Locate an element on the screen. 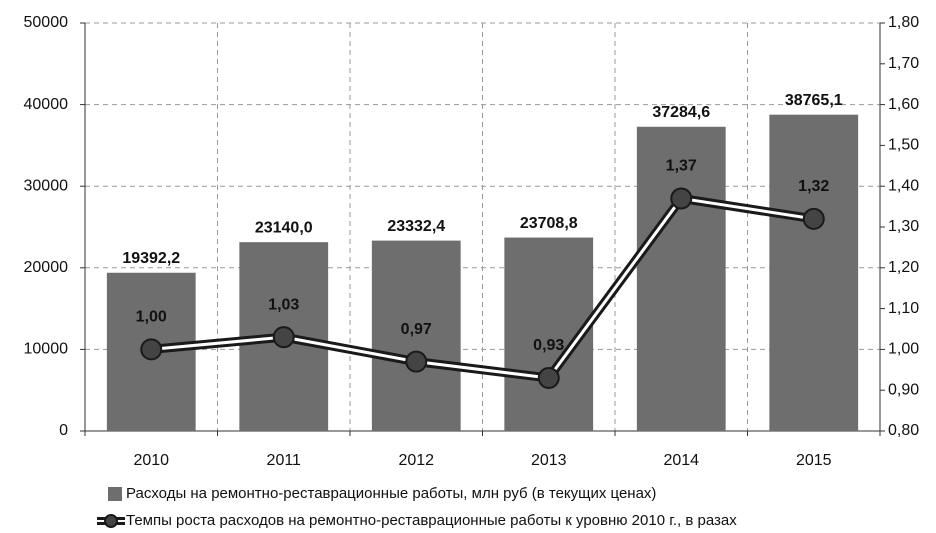 Image resolution: width=936 pixels, height=533 pixels. bar-value-label: 37284,6 is located at coordinates (681, 112).